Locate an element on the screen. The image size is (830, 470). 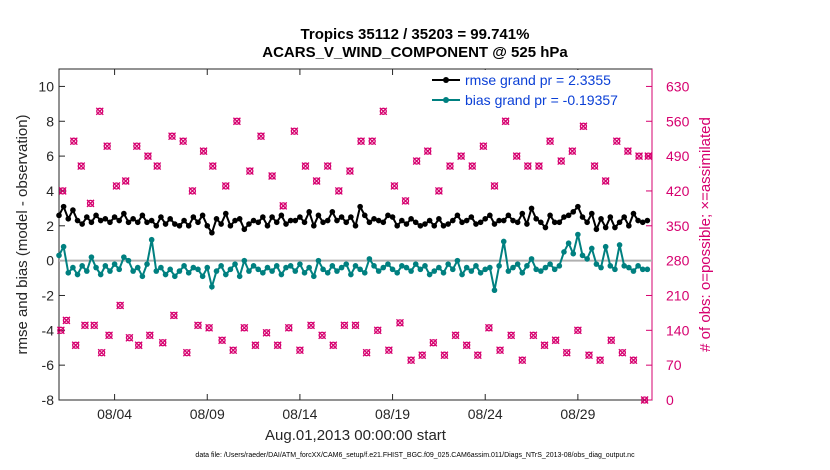
chart-title: Tropics 35112 / 35203 = 99.741% is located at coordinates (415, 34).